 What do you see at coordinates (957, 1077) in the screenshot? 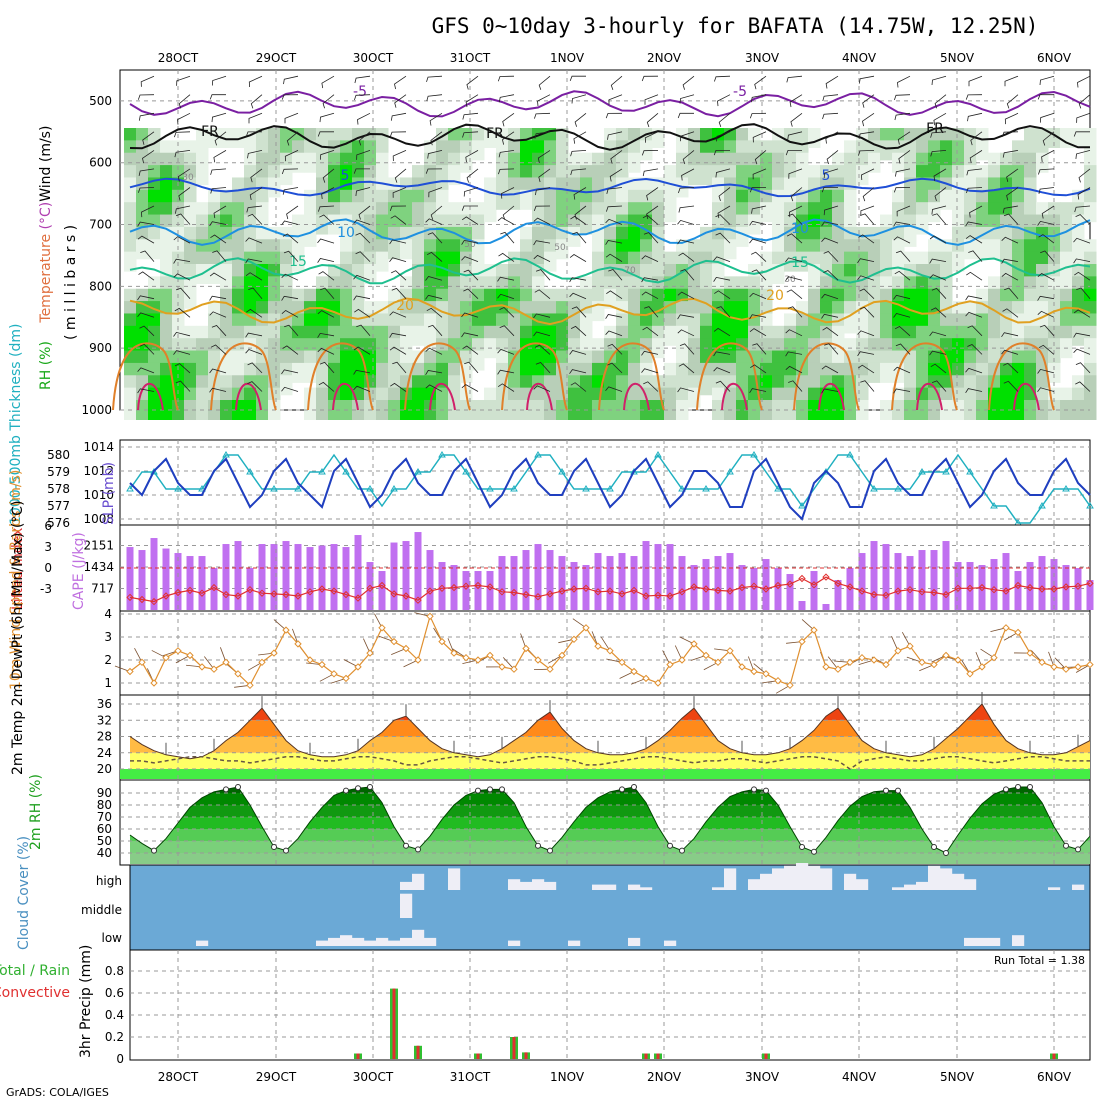
I see `bottom-date-label: 5NOV` at bounding box center [957, 1077].